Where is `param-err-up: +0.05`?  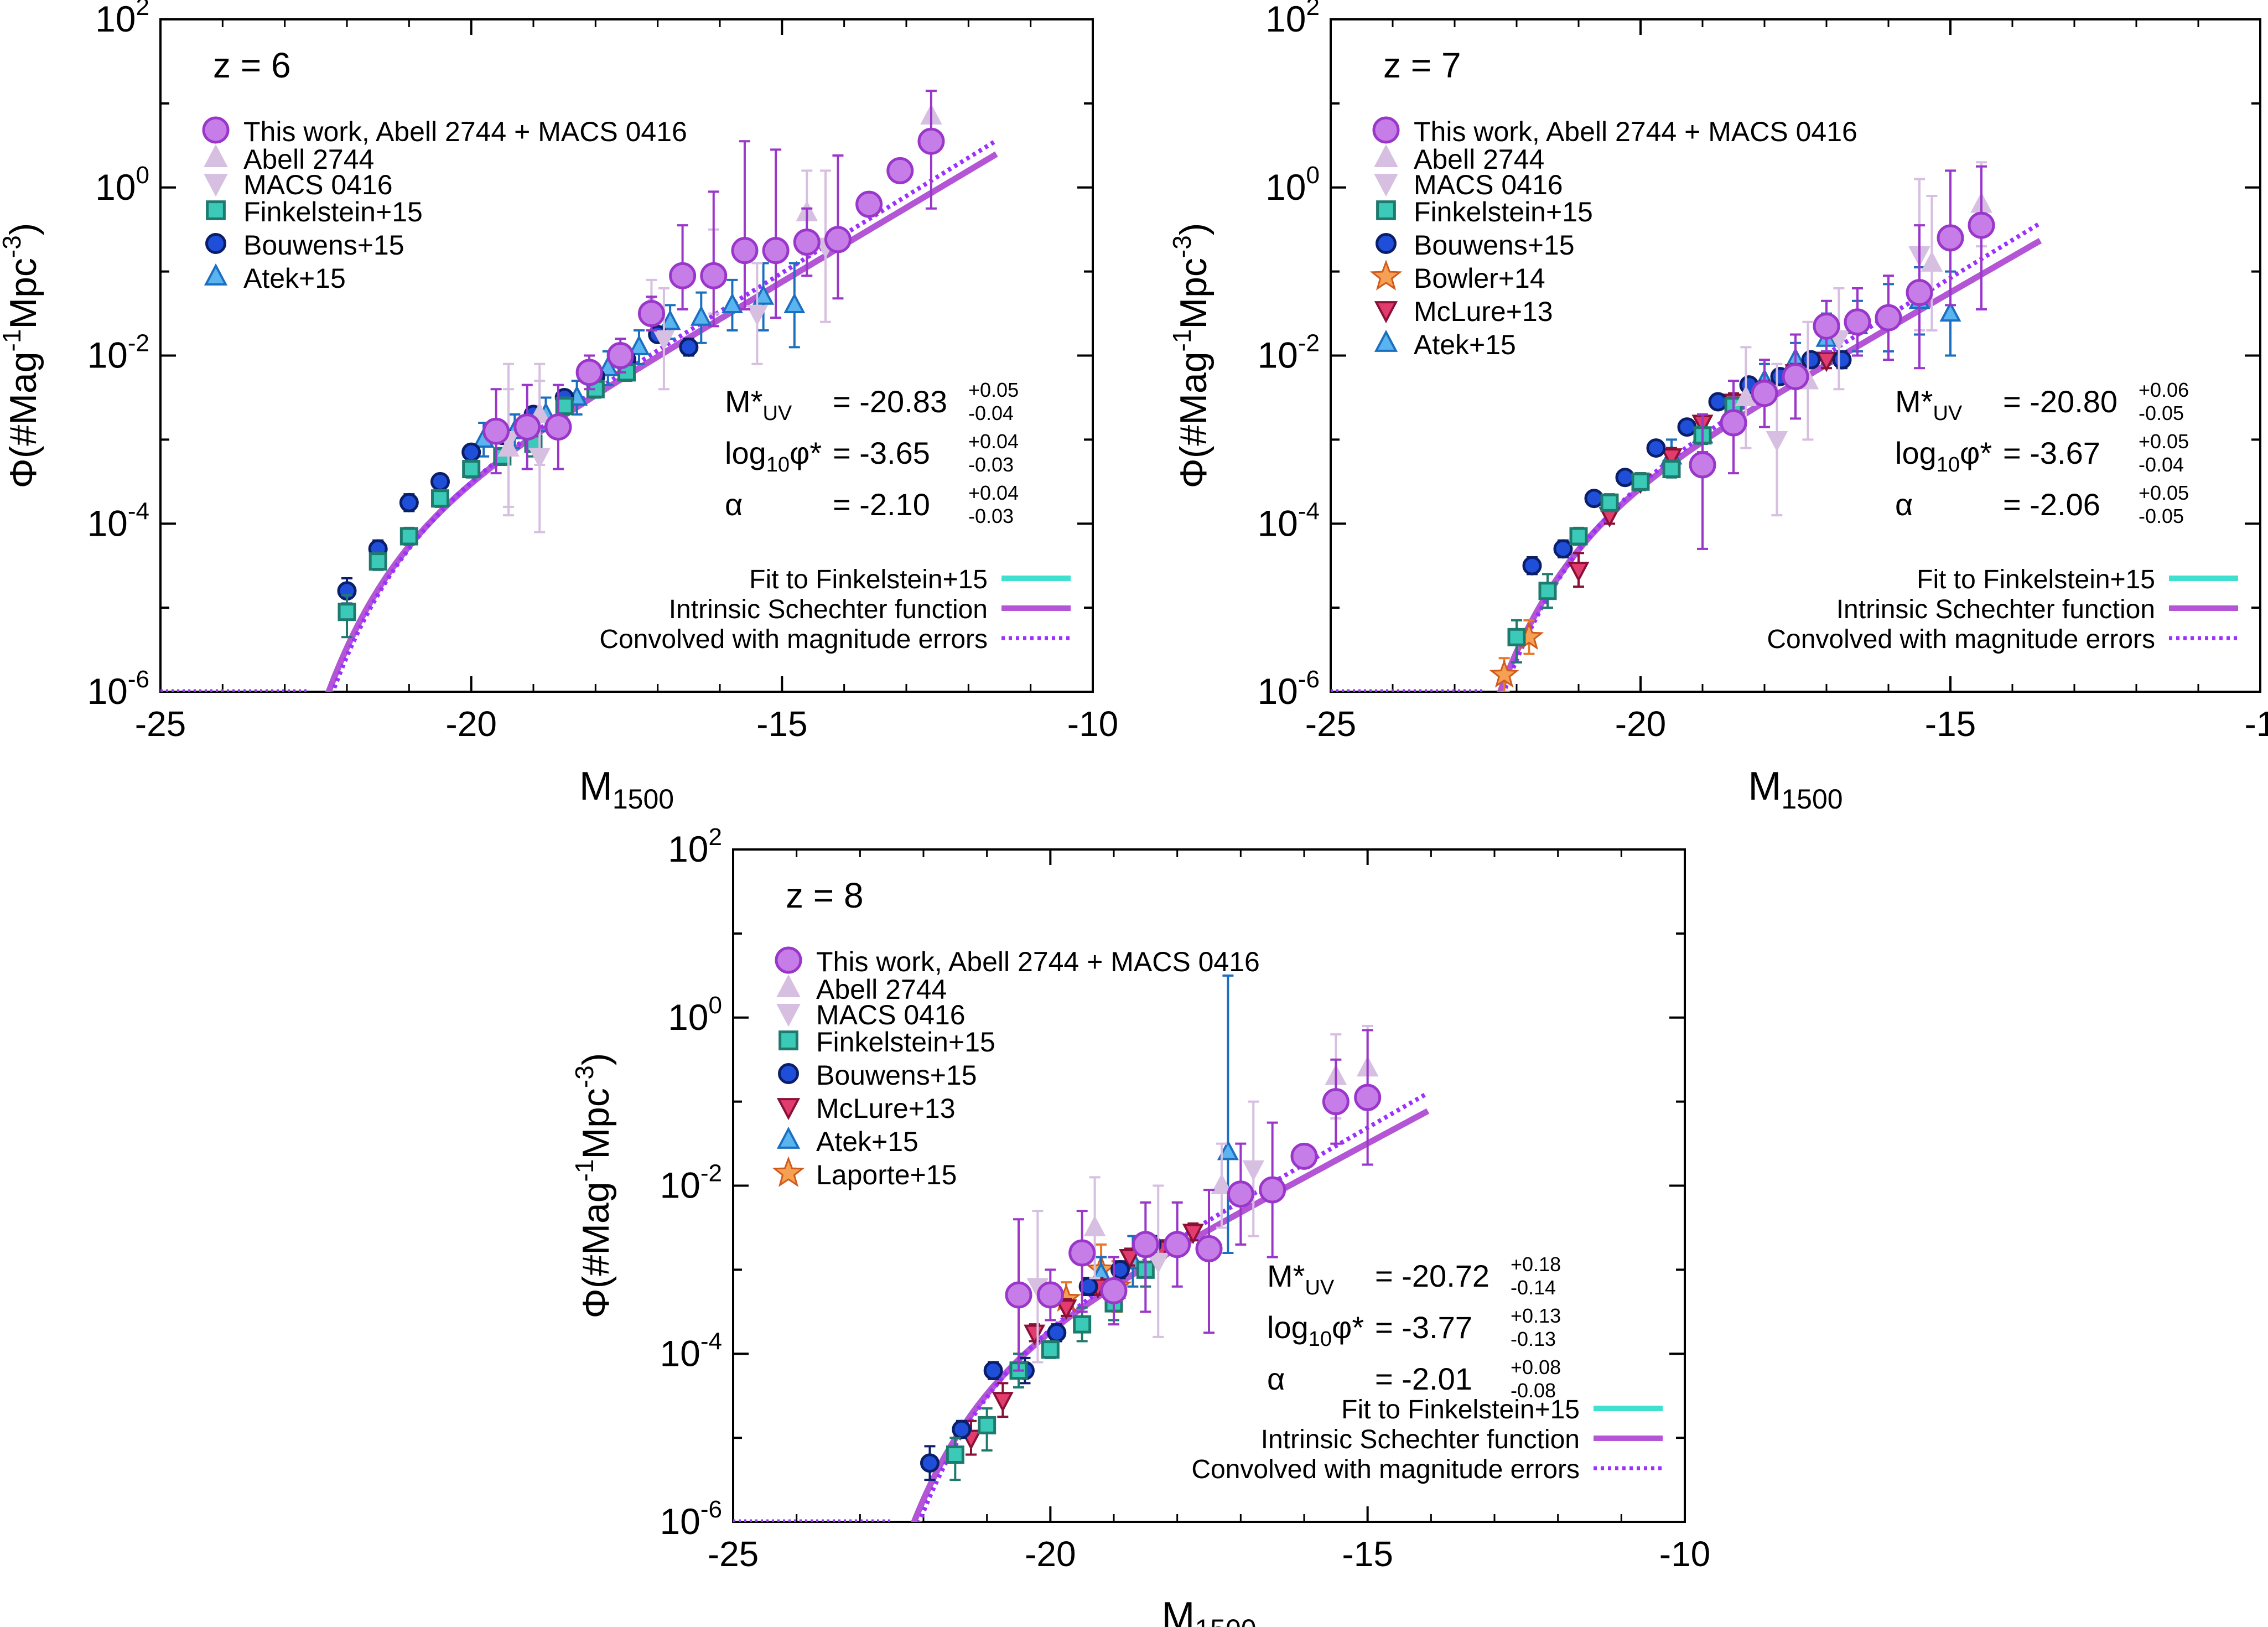 param-err-up: +0.05 is located at coordinates (2164, 442).